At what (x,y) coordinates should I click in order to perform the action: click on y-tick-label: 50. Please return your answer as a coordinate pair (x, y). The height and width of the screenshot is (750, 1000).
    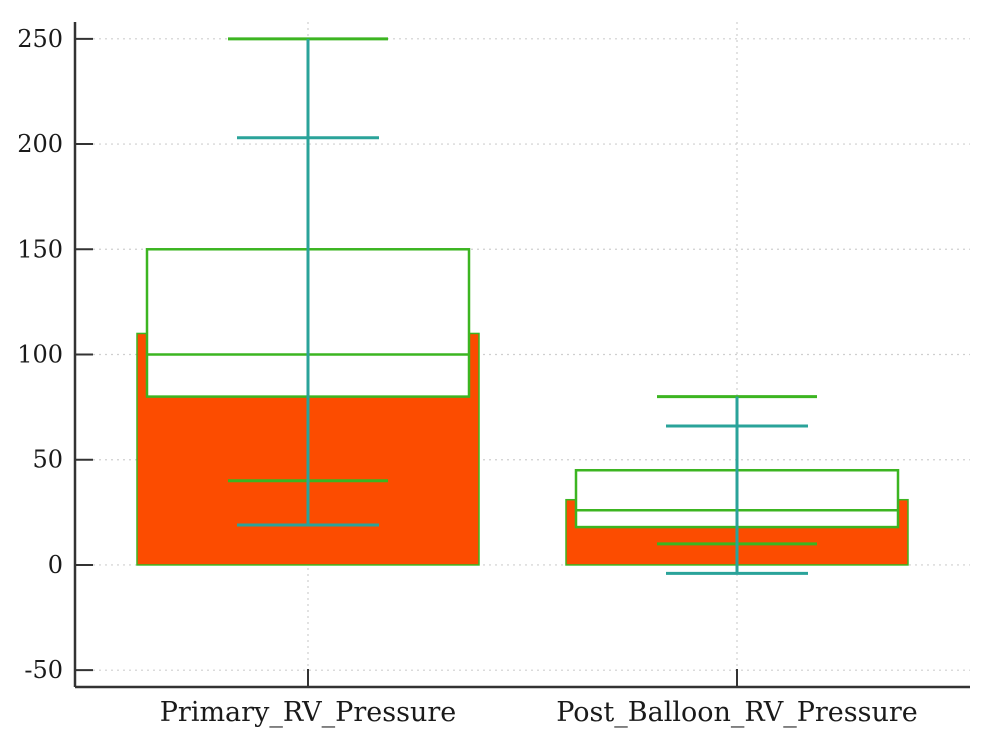
    Looking at the image, I should click on (47, 460).